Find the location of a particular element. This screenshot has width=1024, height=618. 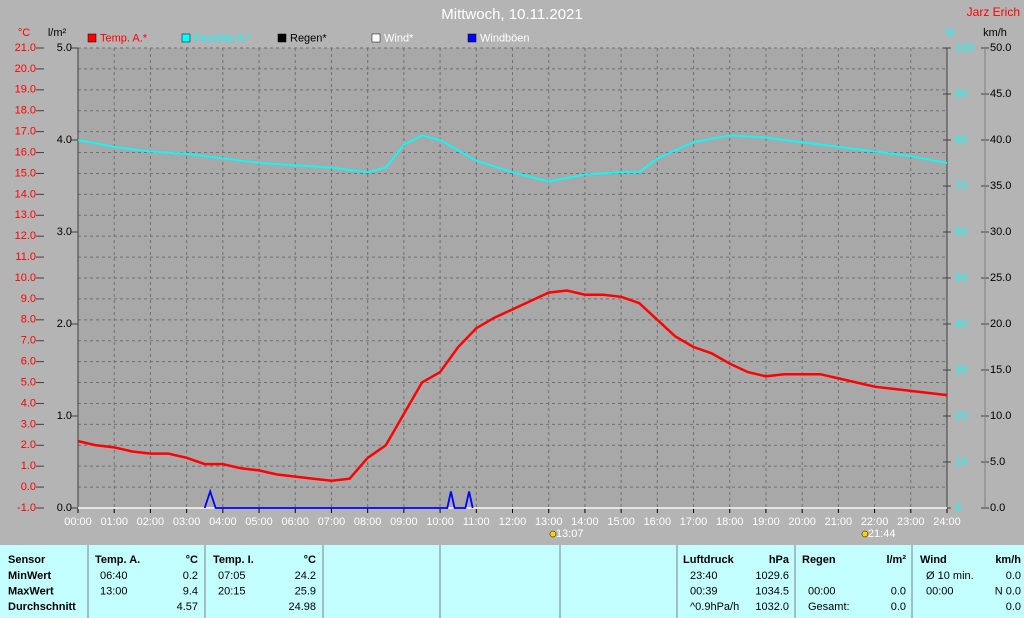

table-header: Temp. I. is located at coordinates (233, 560).